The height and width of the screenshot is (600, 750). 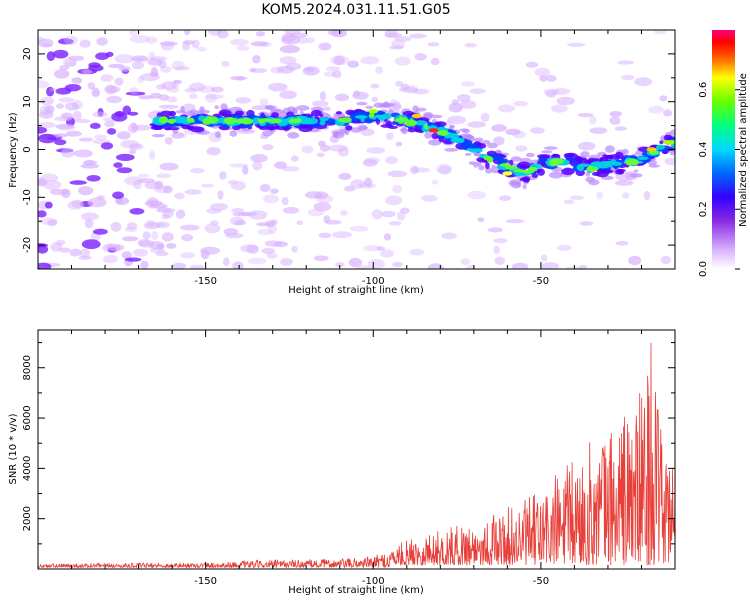 I want to click on colorbar-label: Normalized spectral amplitude, so click(x=743, y=150).